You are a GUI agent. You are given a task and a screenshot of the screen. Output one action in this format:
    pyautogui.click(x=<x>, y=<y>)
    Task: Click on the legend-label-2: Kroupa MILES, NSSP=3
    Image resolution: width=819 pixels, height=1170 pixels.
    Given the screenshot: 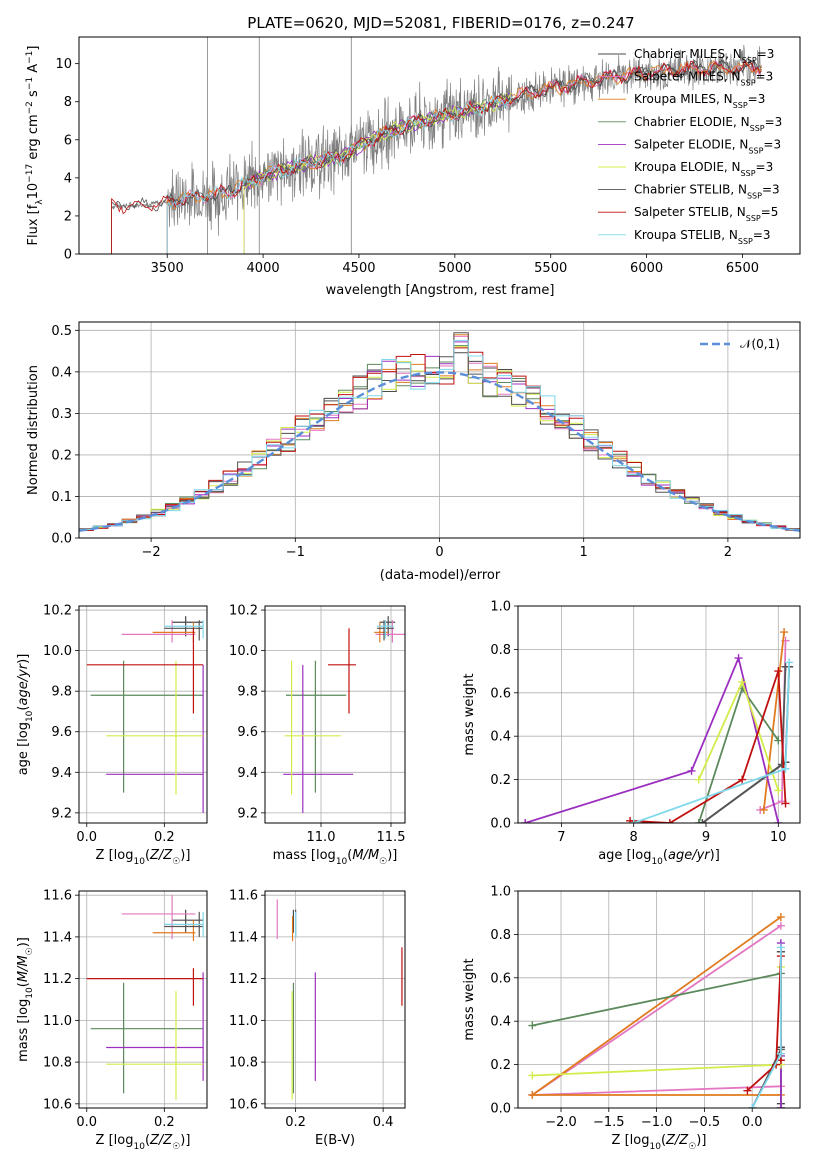 What is the action you would take?
    pyautogui.click(x=699, y=101)
    